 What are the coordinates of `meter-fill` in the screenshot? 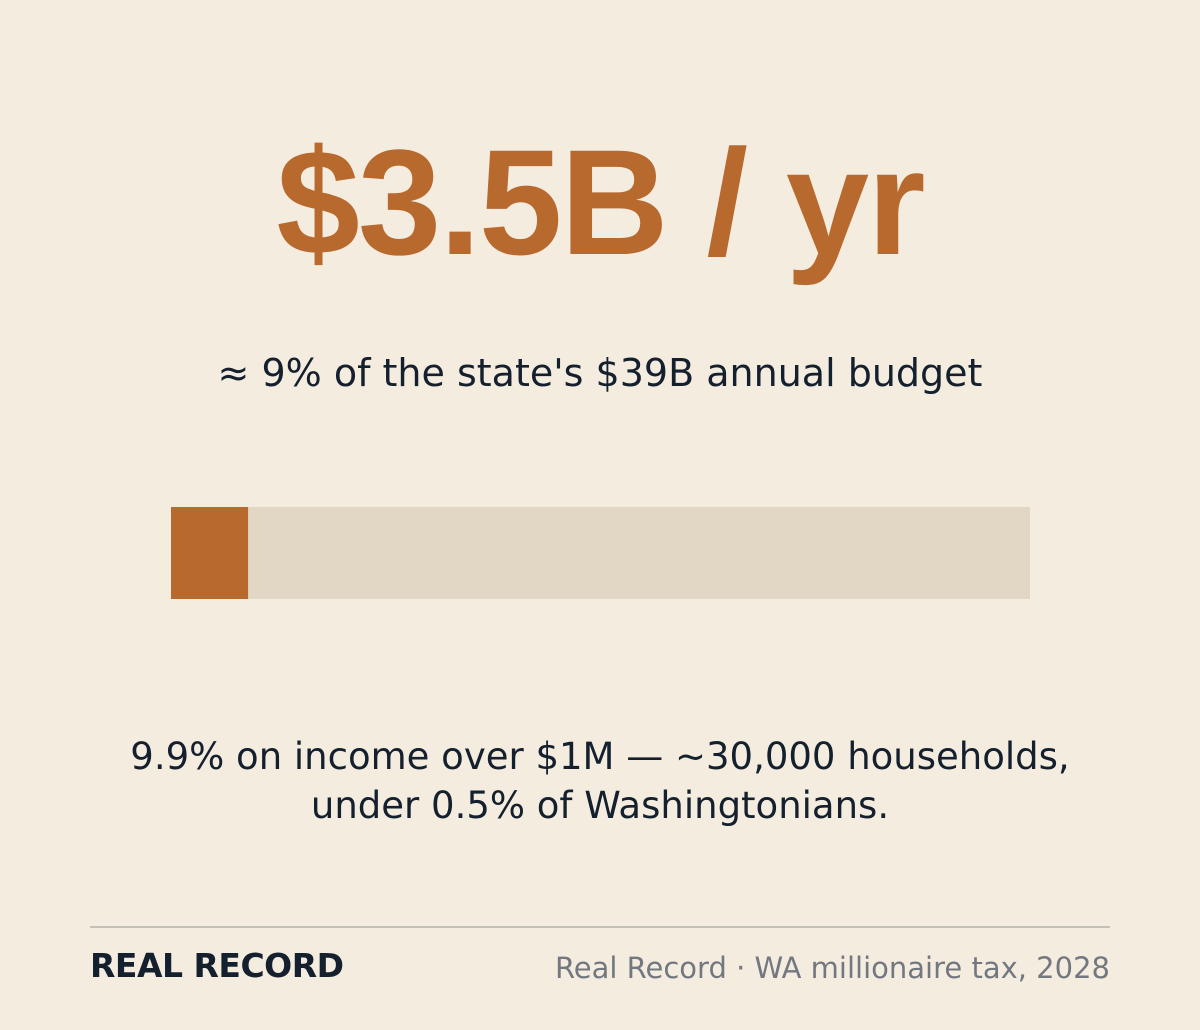 It's located at (210, 553).